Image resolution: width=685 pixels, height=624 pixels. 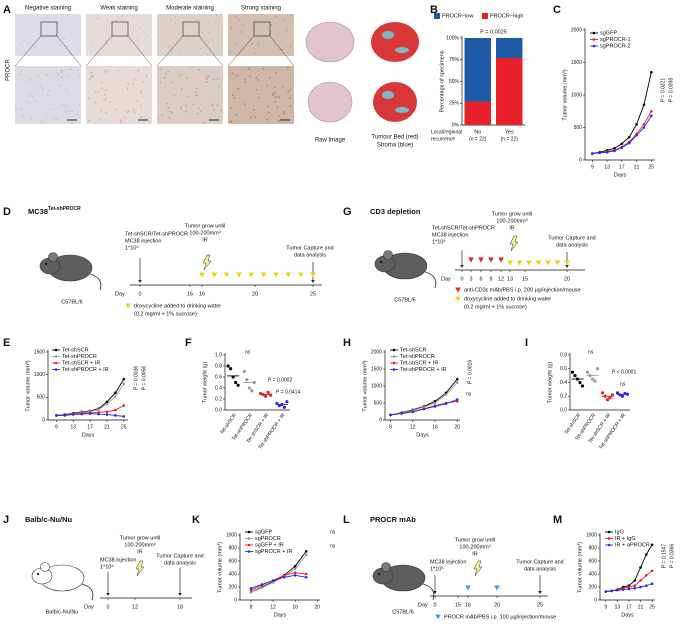 What do you see at coordinates (378, 403) in the screenshot?
I see `y-tick-label: 500` at bounding box center [378, 403].